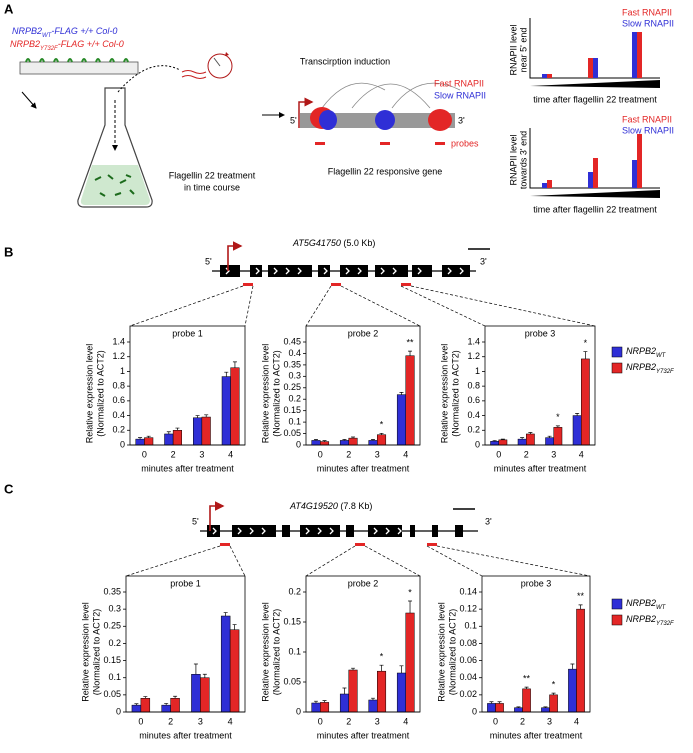 This screenshot has width=693, height=753. Describe the element at coordinates (292, 621) in the screenshot. I see `y-tick-label: 0.15` at that location.